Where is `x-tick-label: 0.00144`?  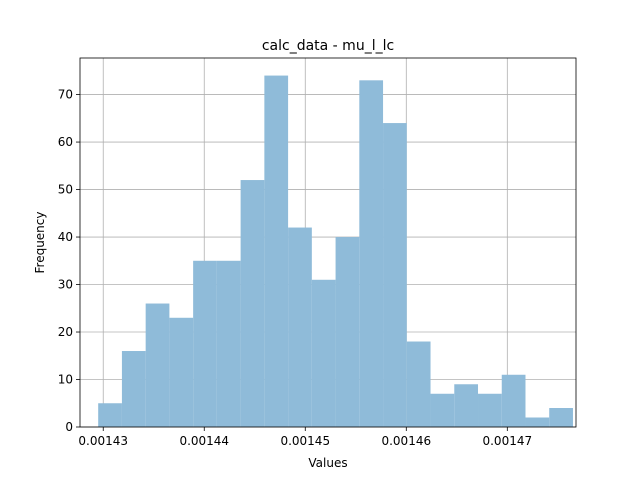 x-tick-label: 0.00144 is located at coordinates (204, 441).